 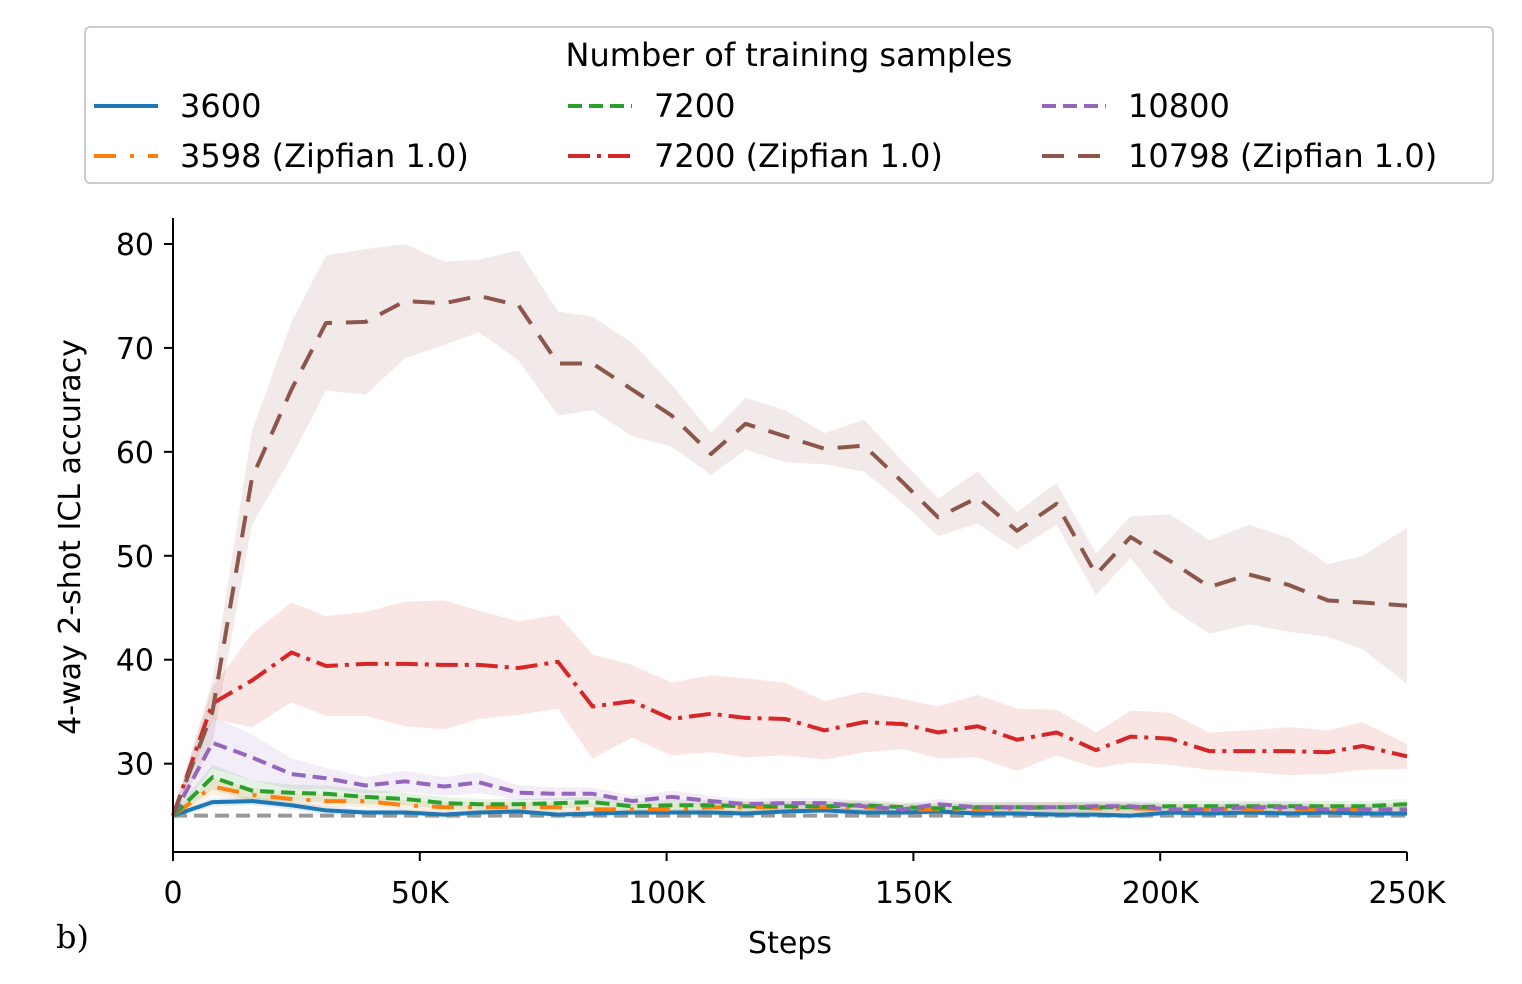 What do you see at coordinates (1179, 106) in the screenshot?
I see `legend-label: 10800` at bounding box center [1179, 106].